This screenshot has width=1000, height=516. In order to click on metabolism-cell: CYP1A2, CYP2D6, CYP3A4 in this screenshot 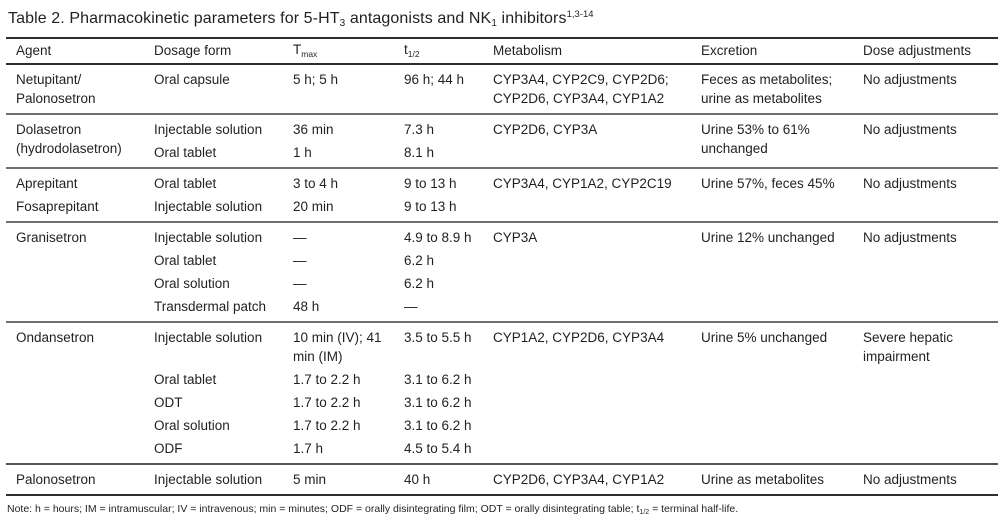, I will do `click(579, 337)`.